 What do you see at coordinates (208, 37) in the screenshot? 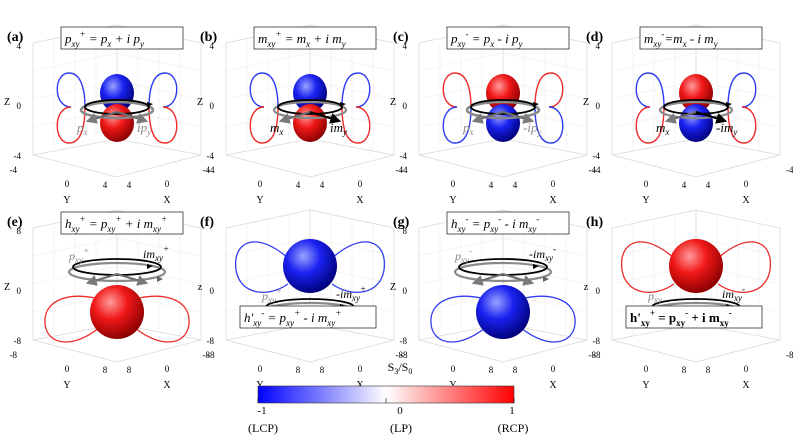
I see `panel-letter: (b)` at bounding box center [208, 37].